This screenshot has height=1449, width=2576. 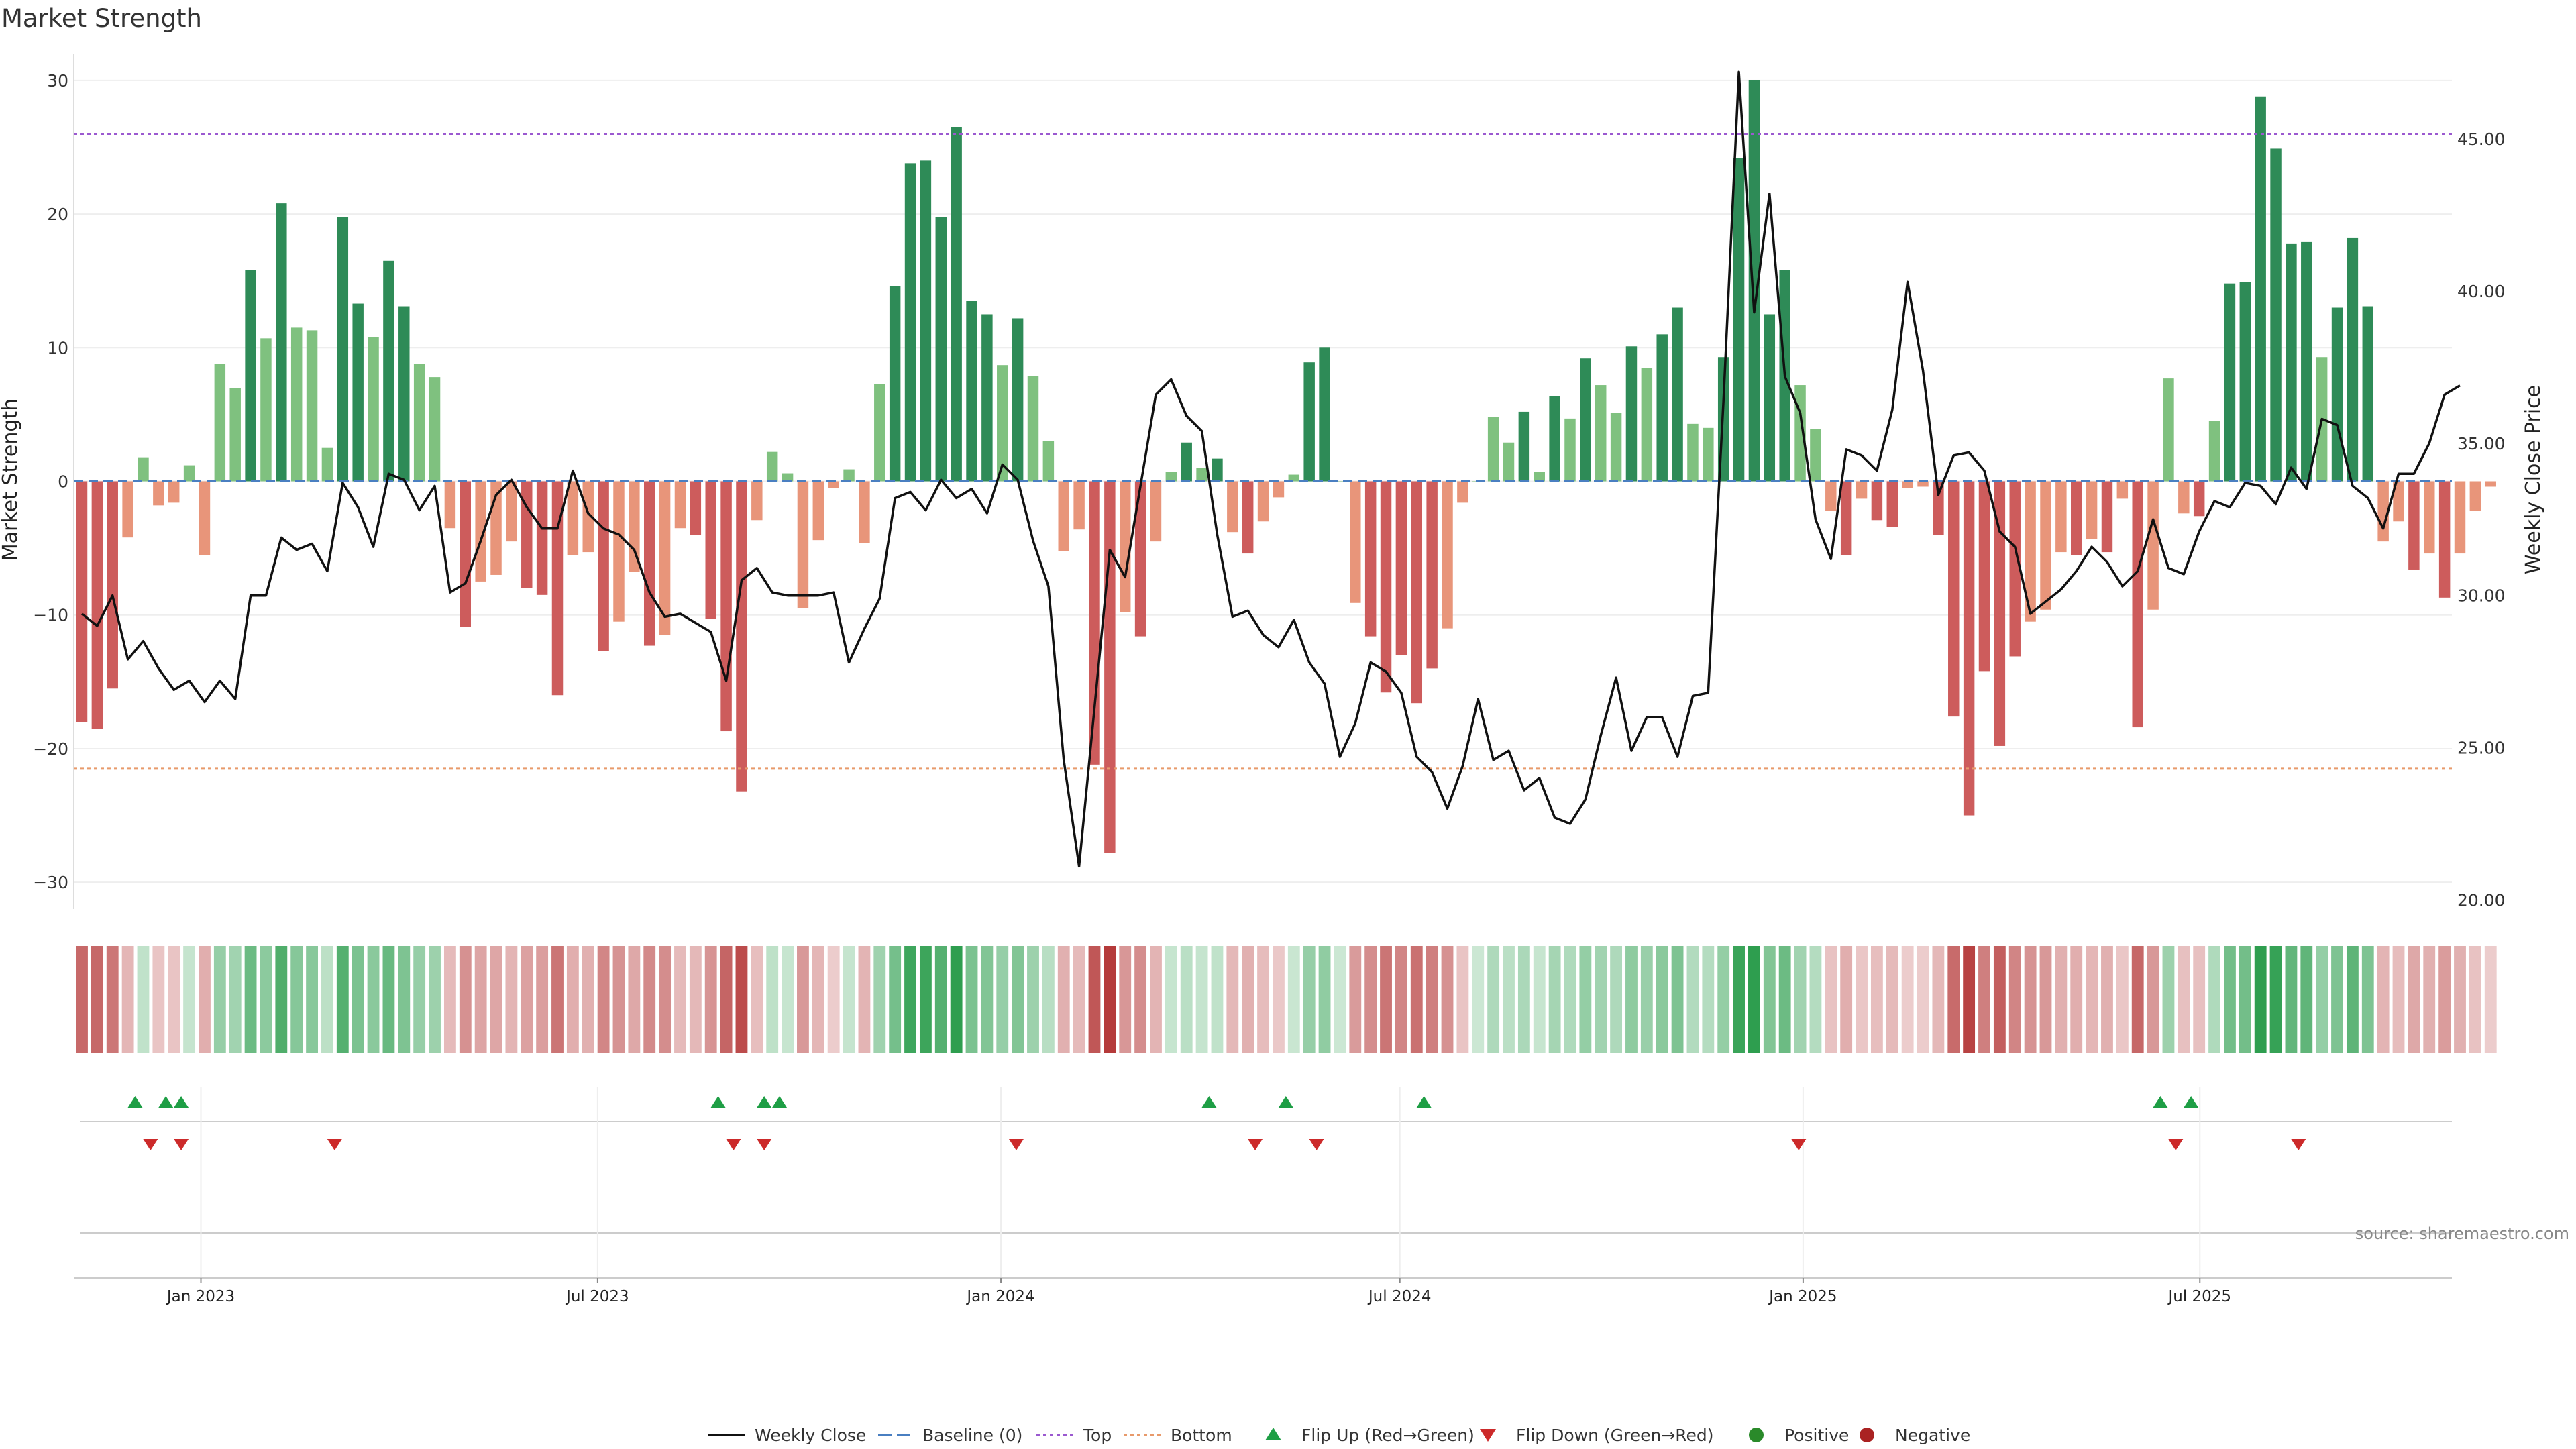 What do you see at coordinates (2462, 1233) in the screenshot?
I see `source-text: source: sharemaestro.com` at bounding box center [2462, 1233].